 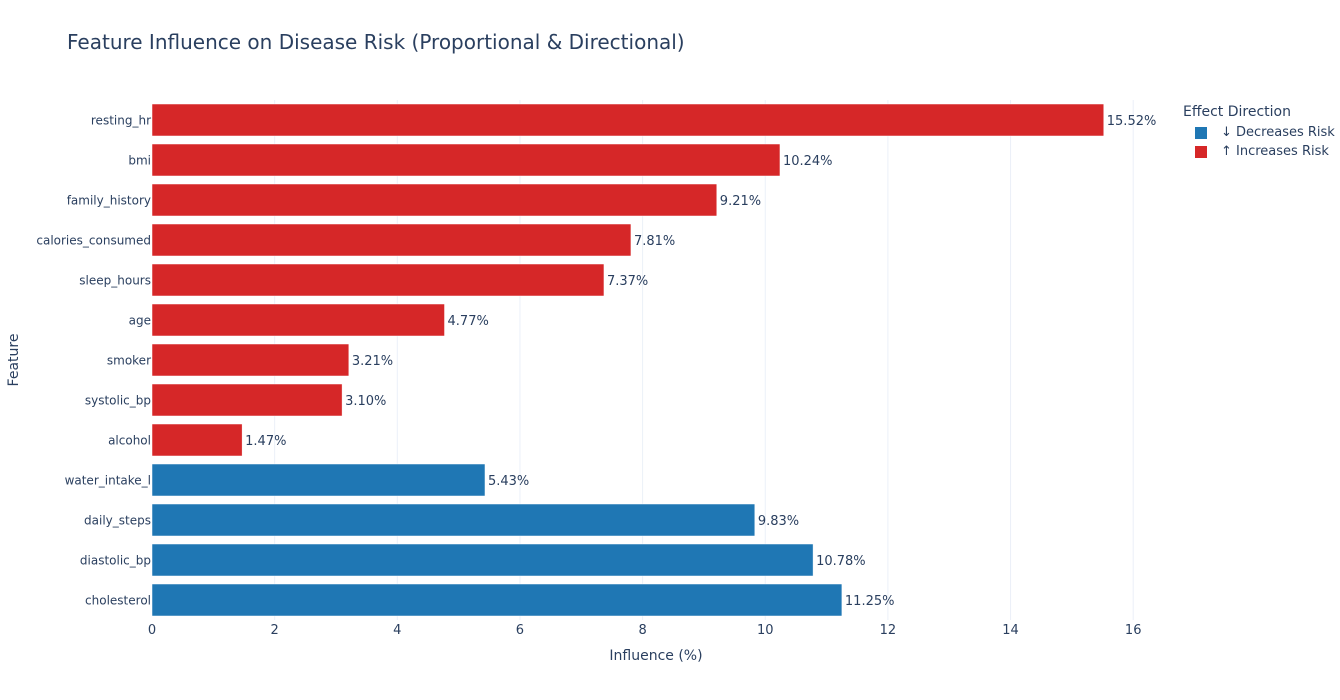 I want to click on x-tick-label: 4, so click(x=397, y=630).